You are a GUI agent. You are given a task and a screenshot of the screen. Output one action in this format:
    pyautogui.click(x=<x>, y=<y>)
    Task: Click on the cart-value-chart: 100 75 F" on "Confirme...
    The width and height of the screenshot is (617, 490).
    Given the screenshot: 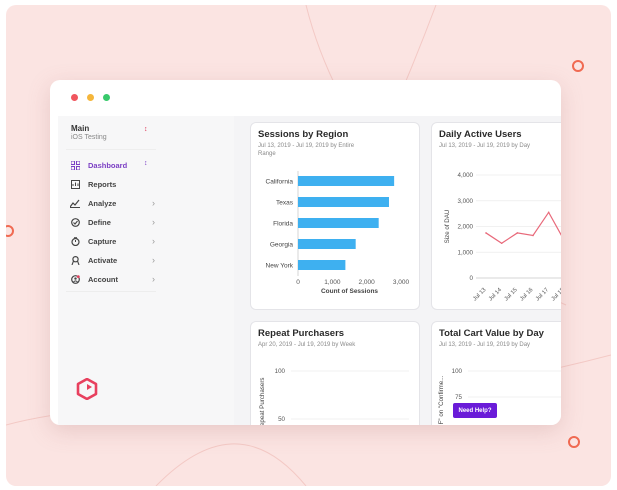 What is the action you would take?
    pyautogui.click(x=499, y=396)
    